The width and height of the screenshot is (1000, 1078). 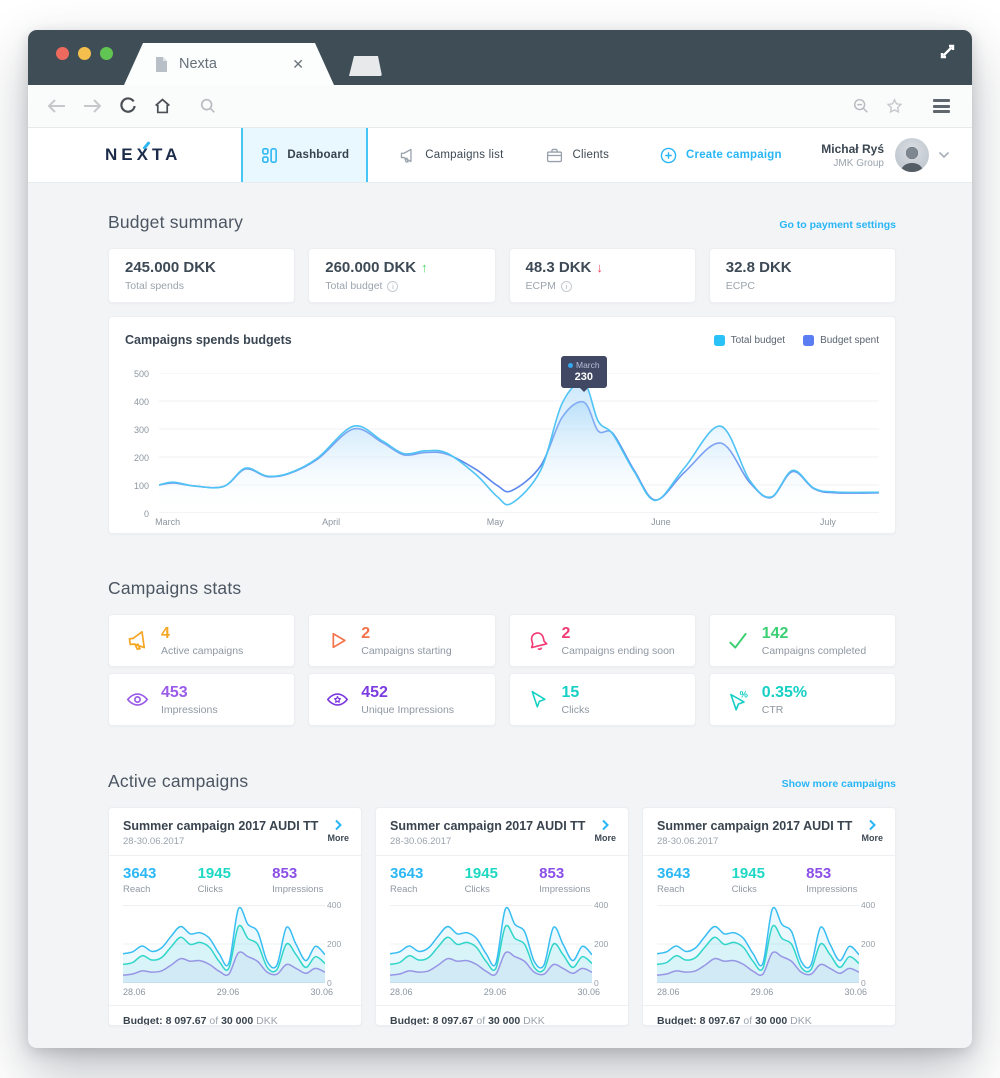 What do you see at coordinates (175, 588) in the screenshot?
I see `campaigns-stats-title: Campaigns stats` at bounding box center [175, 588].